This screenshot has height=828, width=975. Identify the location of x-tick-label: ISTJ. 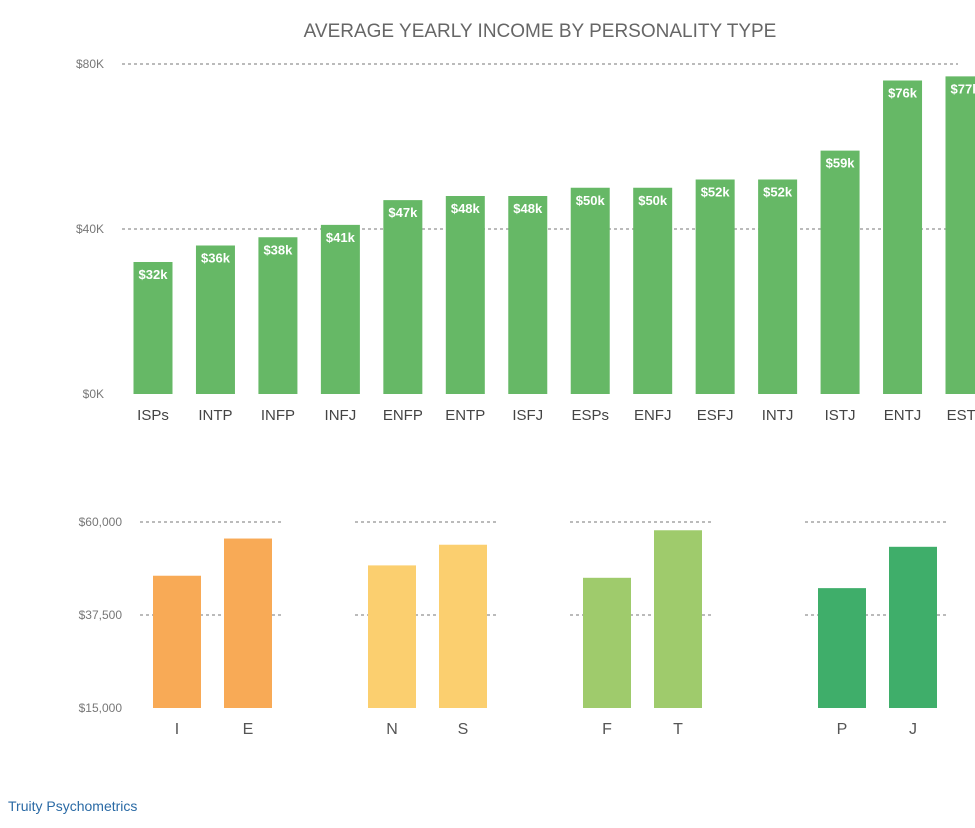
(840, 415).